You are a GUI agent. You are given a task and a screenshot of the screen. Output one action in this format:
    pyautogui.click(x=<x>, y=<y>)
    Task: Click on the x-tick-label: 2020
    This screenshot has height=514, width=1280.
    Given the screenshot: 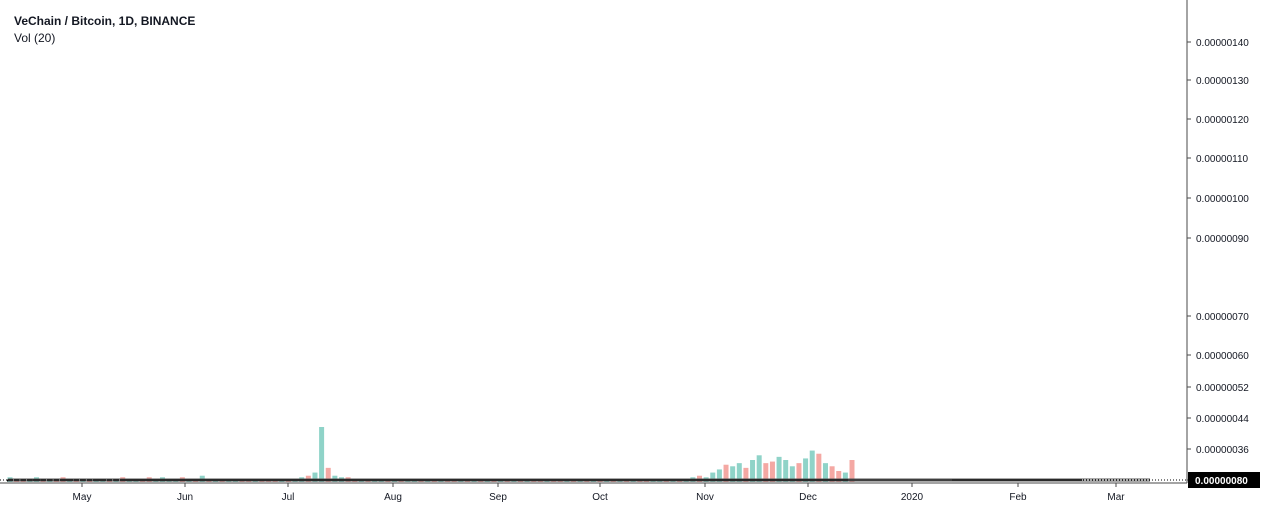 What is the action you would take?
    pyautogui.click(x=912, y=497)
    